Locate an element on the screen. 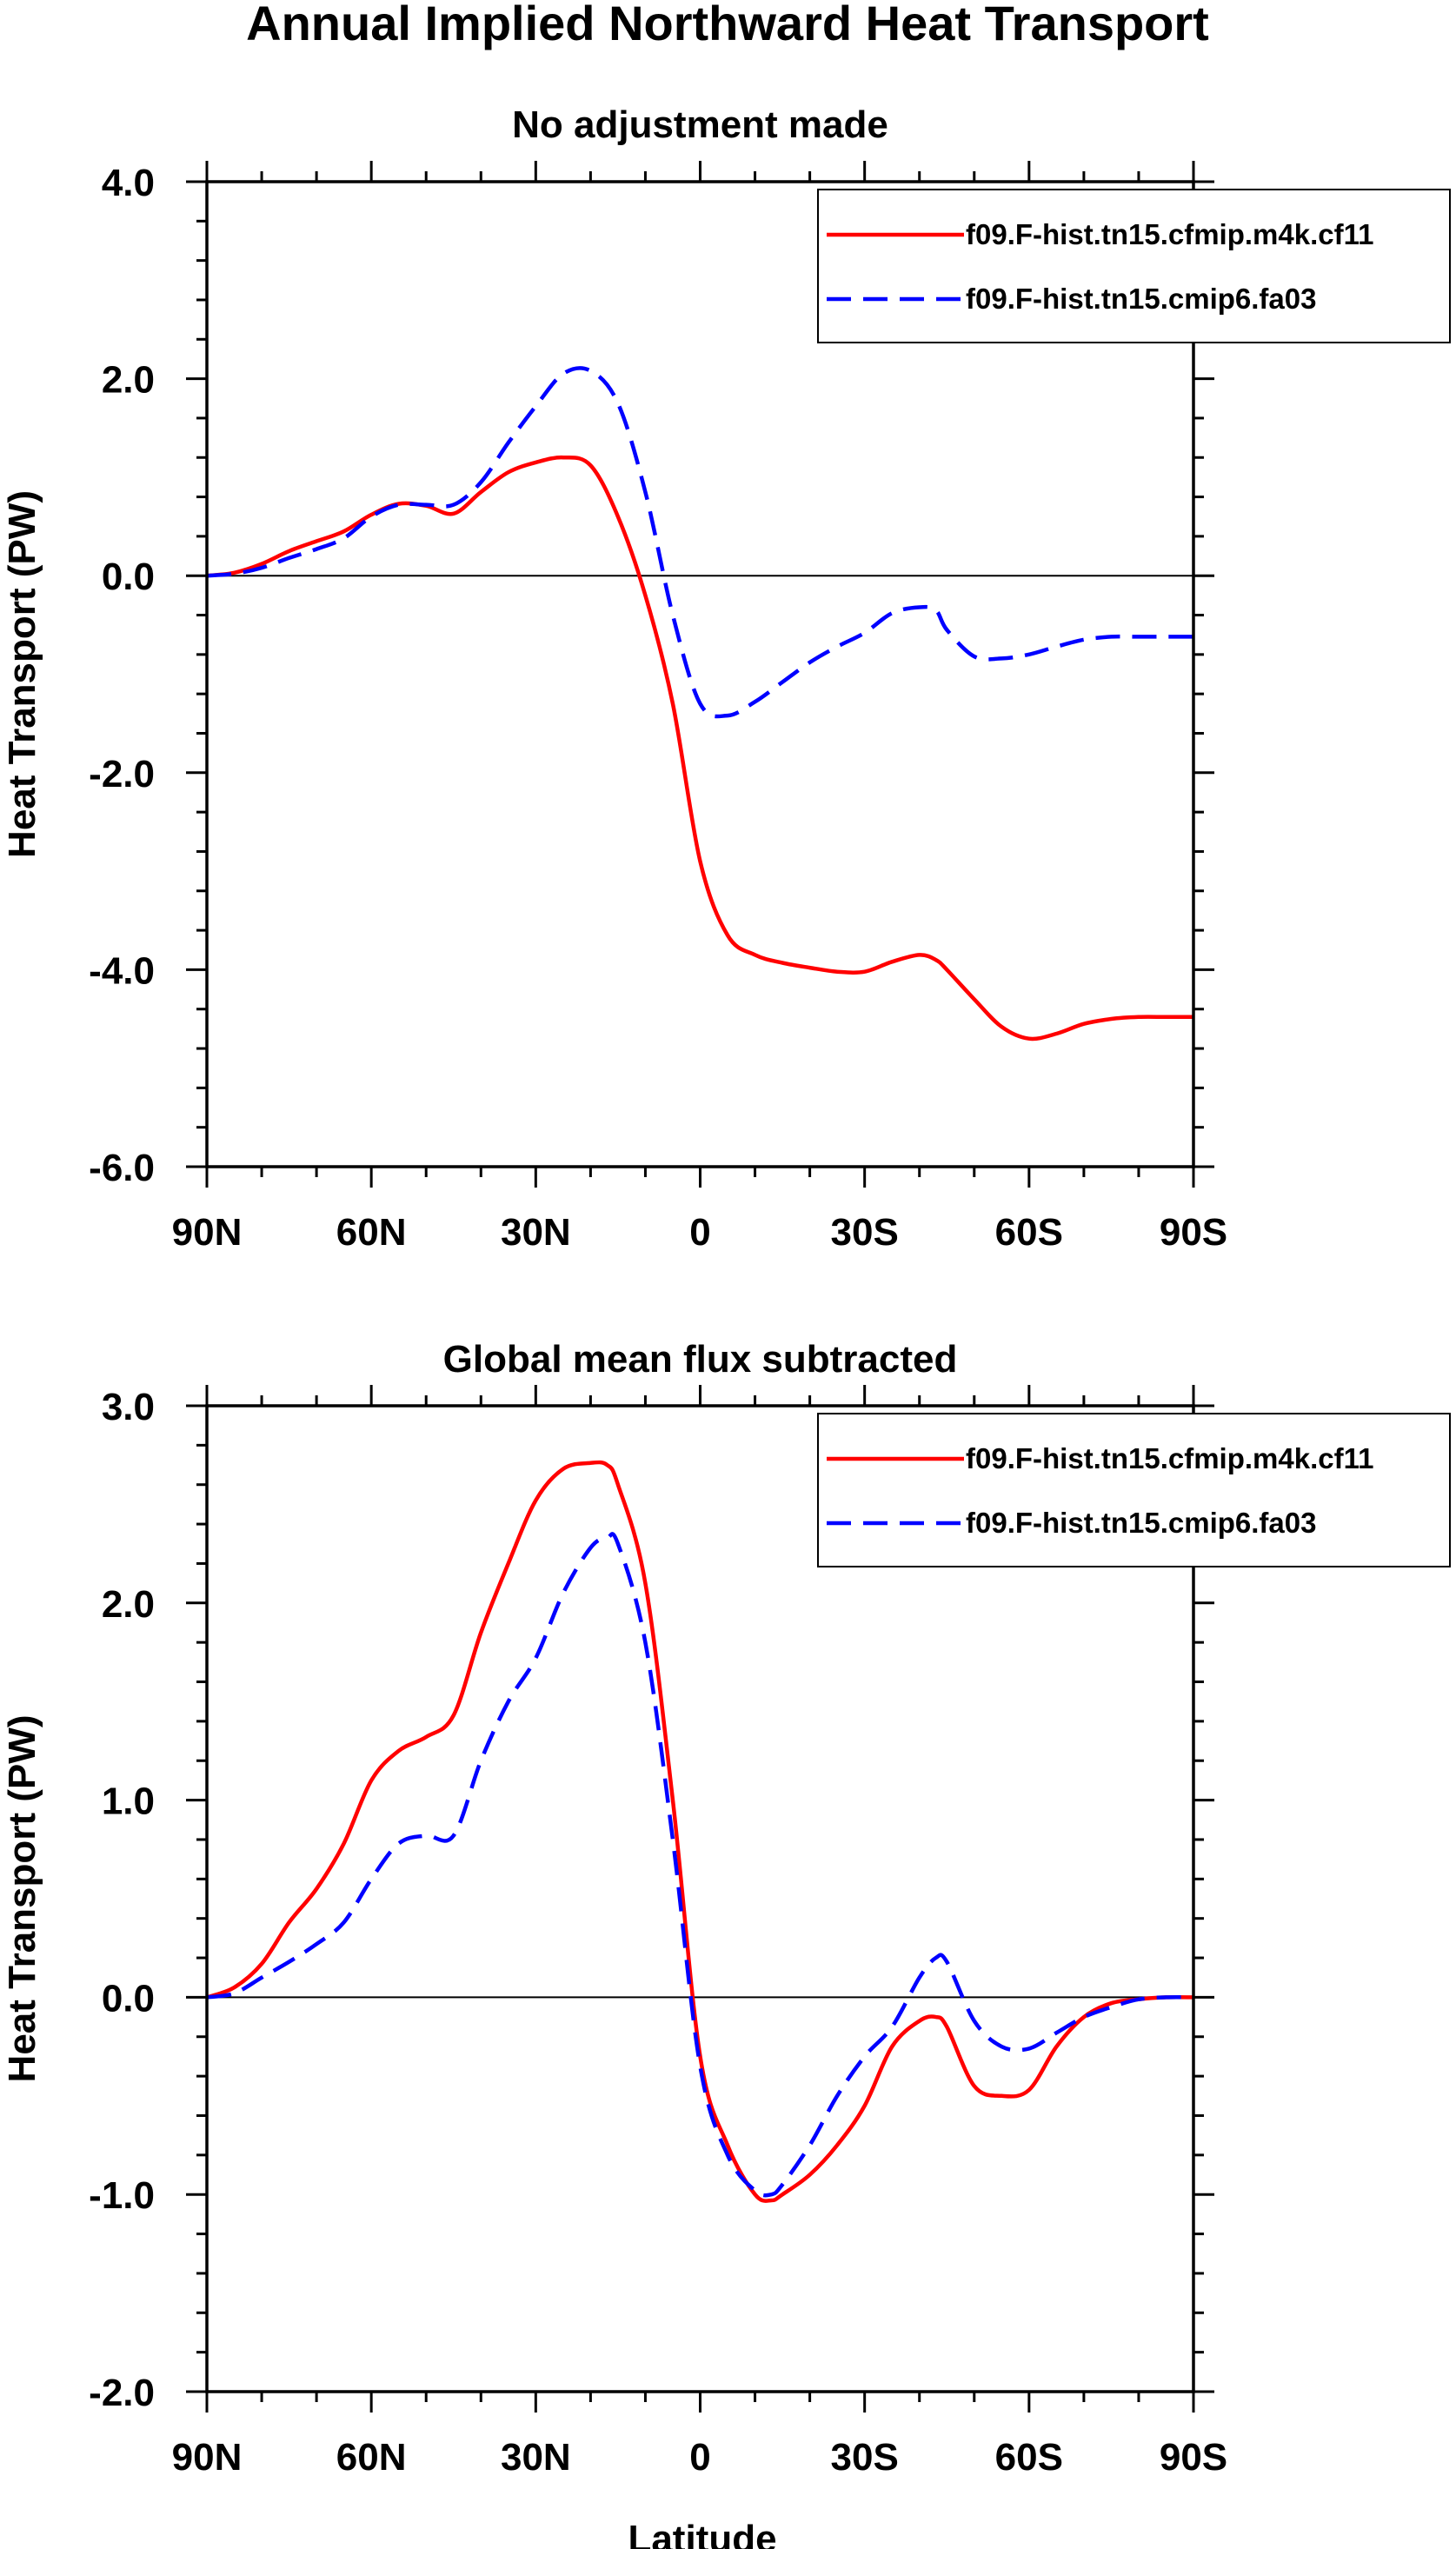 This screenshot has height=2549, width=1456. series-line-cmip6 is located at coordinates (699, 542).